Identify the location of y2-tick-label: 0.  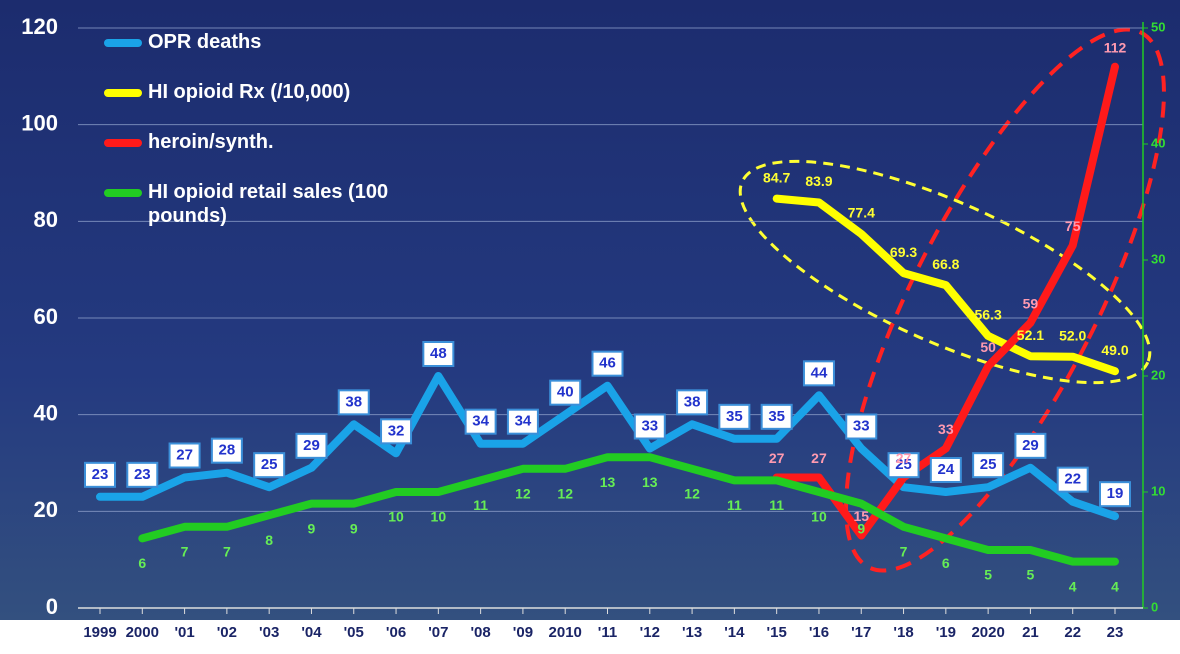
(1154, 606).